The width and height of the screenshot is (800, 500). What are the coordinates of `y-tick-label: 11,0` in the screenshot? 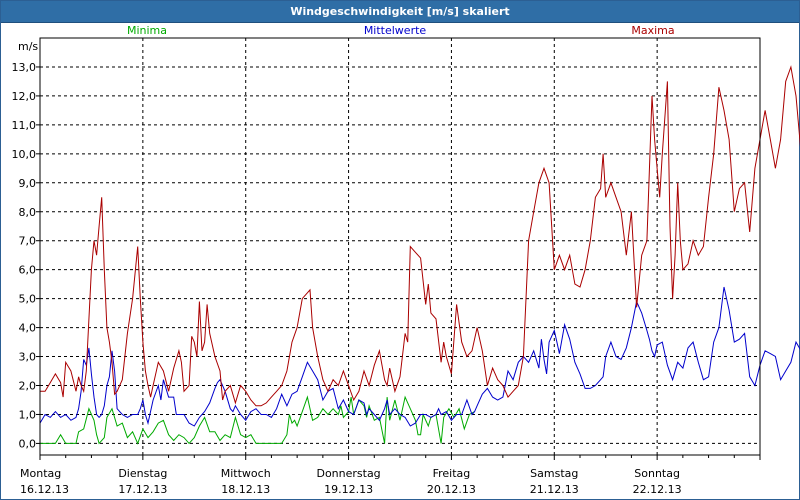 It's located at (24, 125).